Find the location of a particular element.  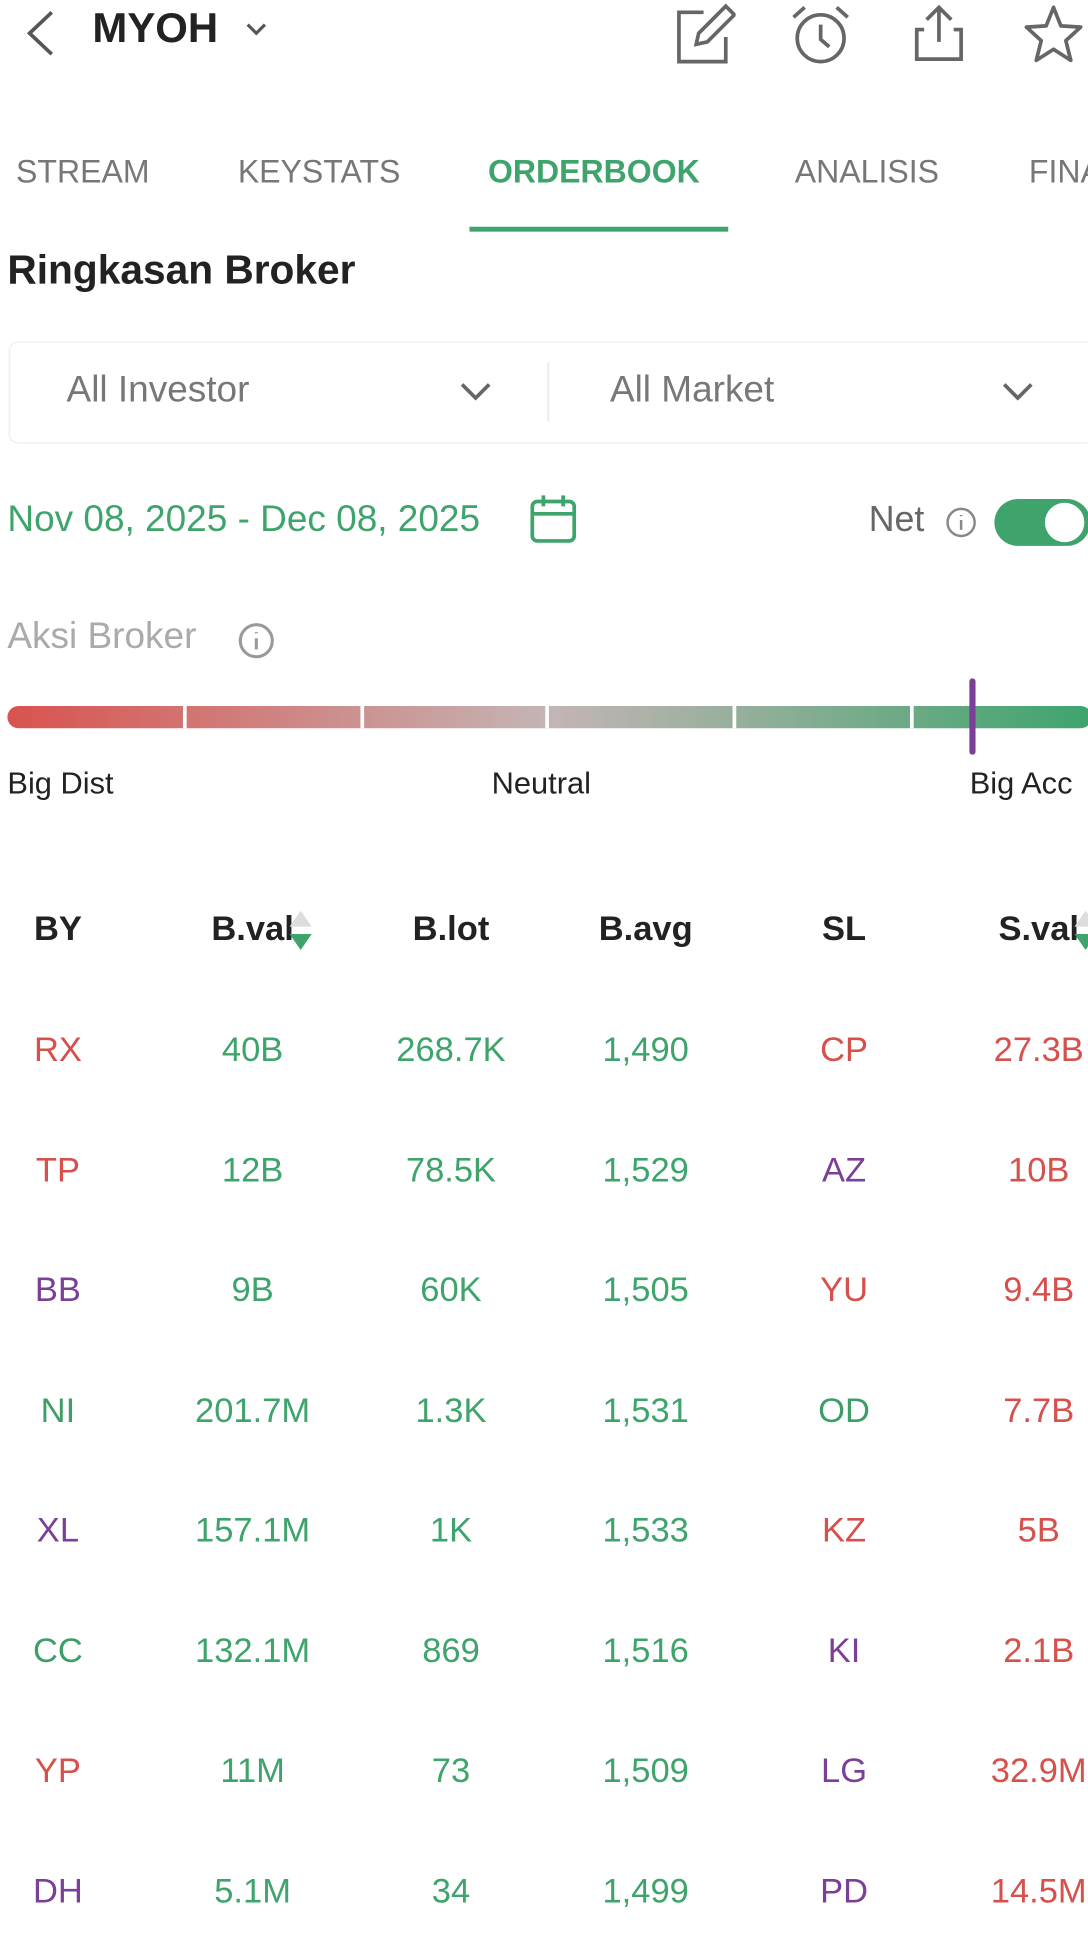

alarm-icon is located at coordinates (821, 34).